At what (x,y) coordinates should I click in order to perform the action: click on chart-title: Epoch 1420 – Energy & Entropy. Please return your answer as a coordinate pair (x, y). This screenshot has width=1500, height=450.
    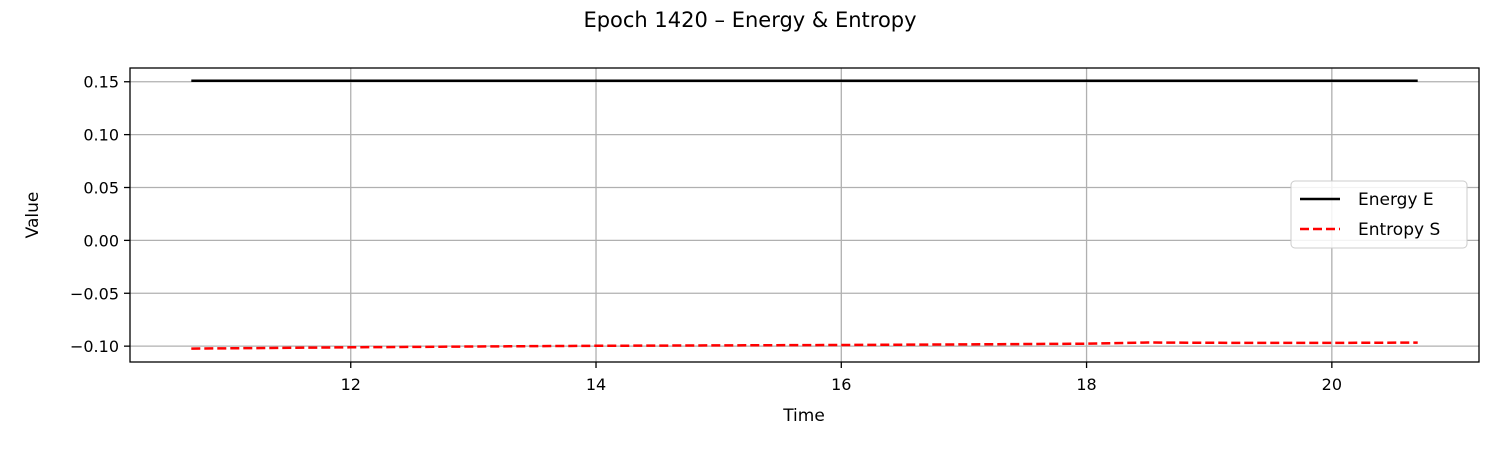
    Looking at the image, I should click on (749, 20).